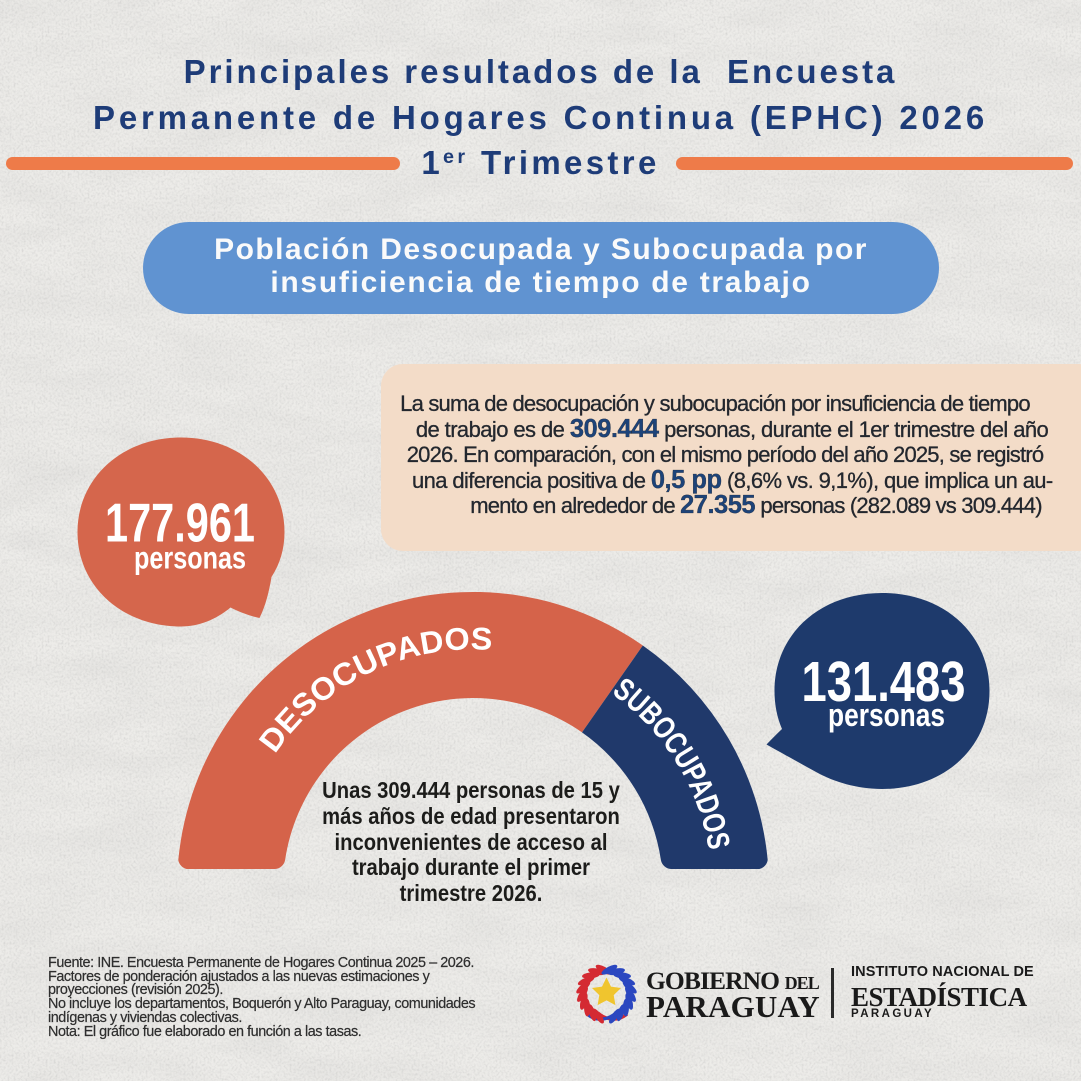 This screenshot has width=1081, height=1081. What do you see at coordinates (884, 681) in the screenshot?
I see `svg-text: 131.483` at bounding box center [884, 681].